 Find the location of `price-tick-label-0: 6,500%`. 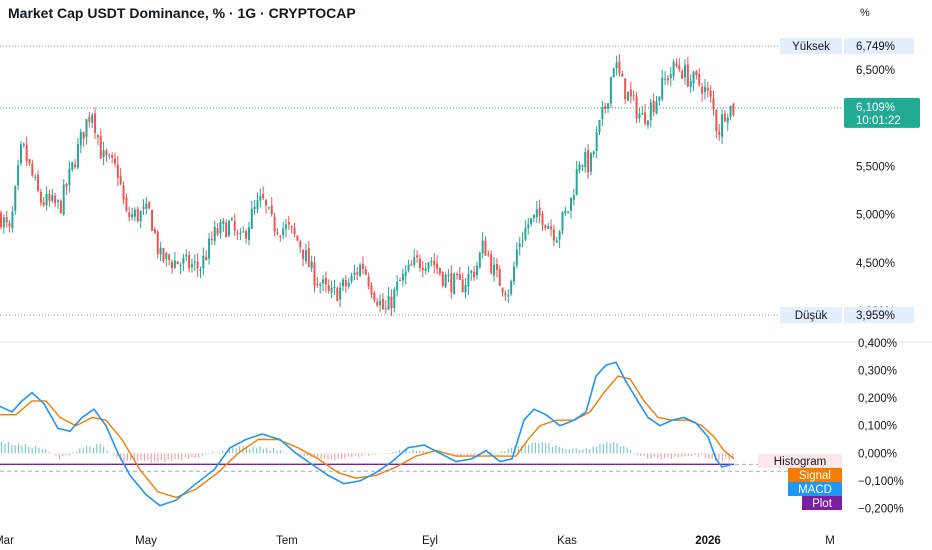

price-tick-label-0: 6,500% is located at coordinates (875, 71).